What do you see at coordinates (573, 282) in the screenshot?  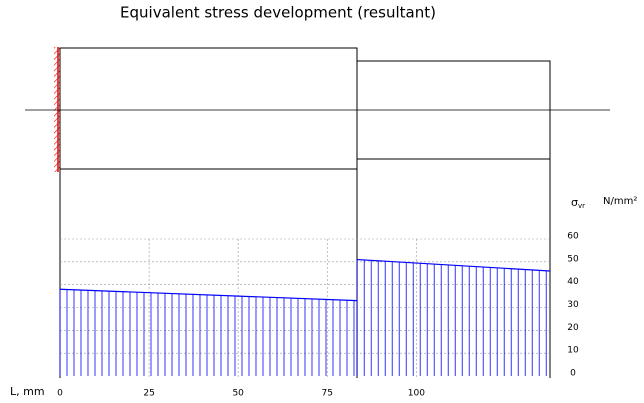 I see `y-tick-label: 40` at bounding box center [573, 282].